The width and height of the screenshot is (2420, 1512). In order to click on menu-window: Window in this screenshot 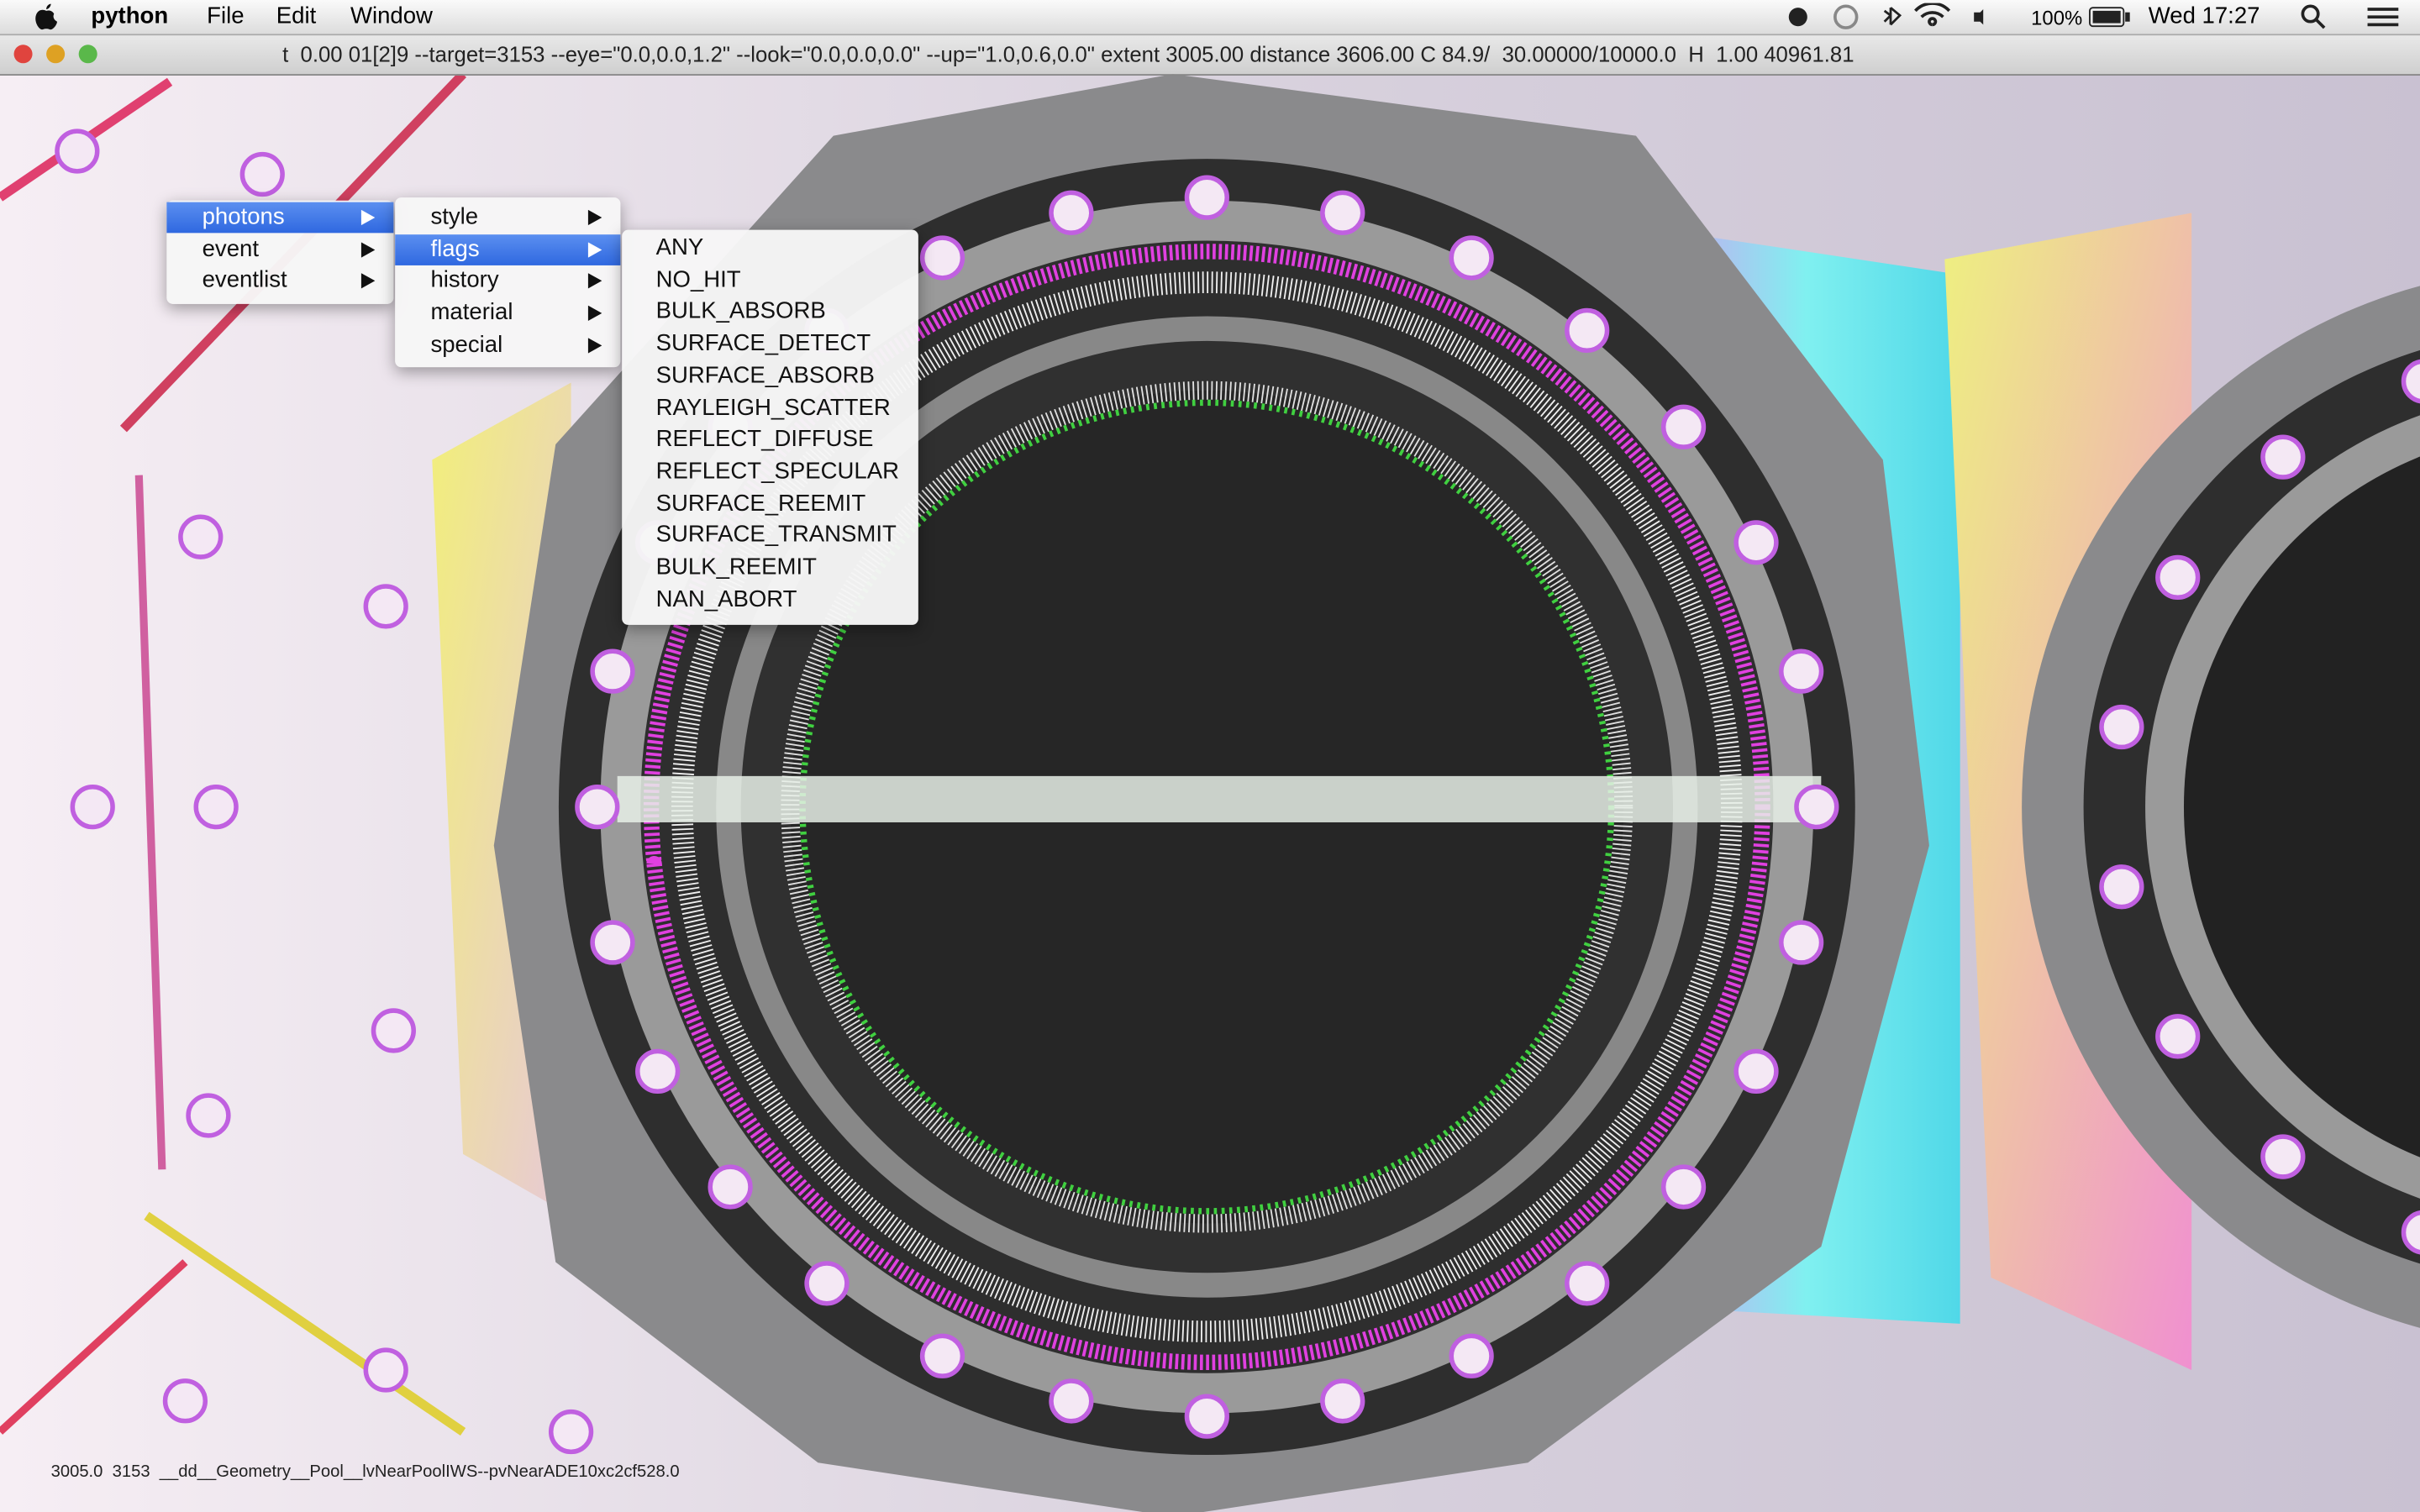, I will do `click(391, 16)`.